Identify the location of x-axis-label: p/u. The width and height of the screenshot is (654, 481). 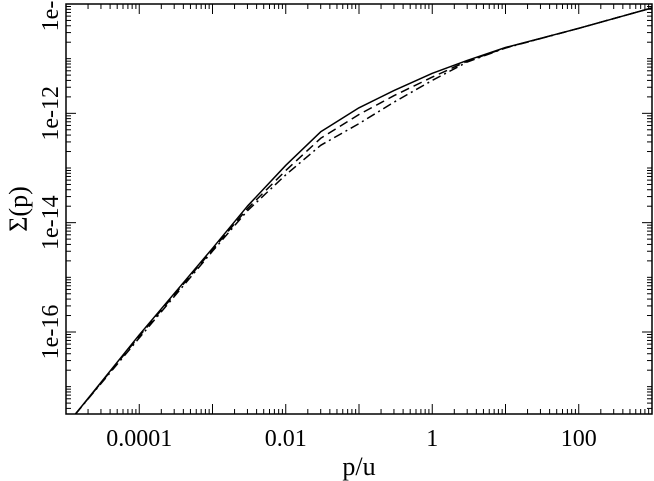
(358, 466).